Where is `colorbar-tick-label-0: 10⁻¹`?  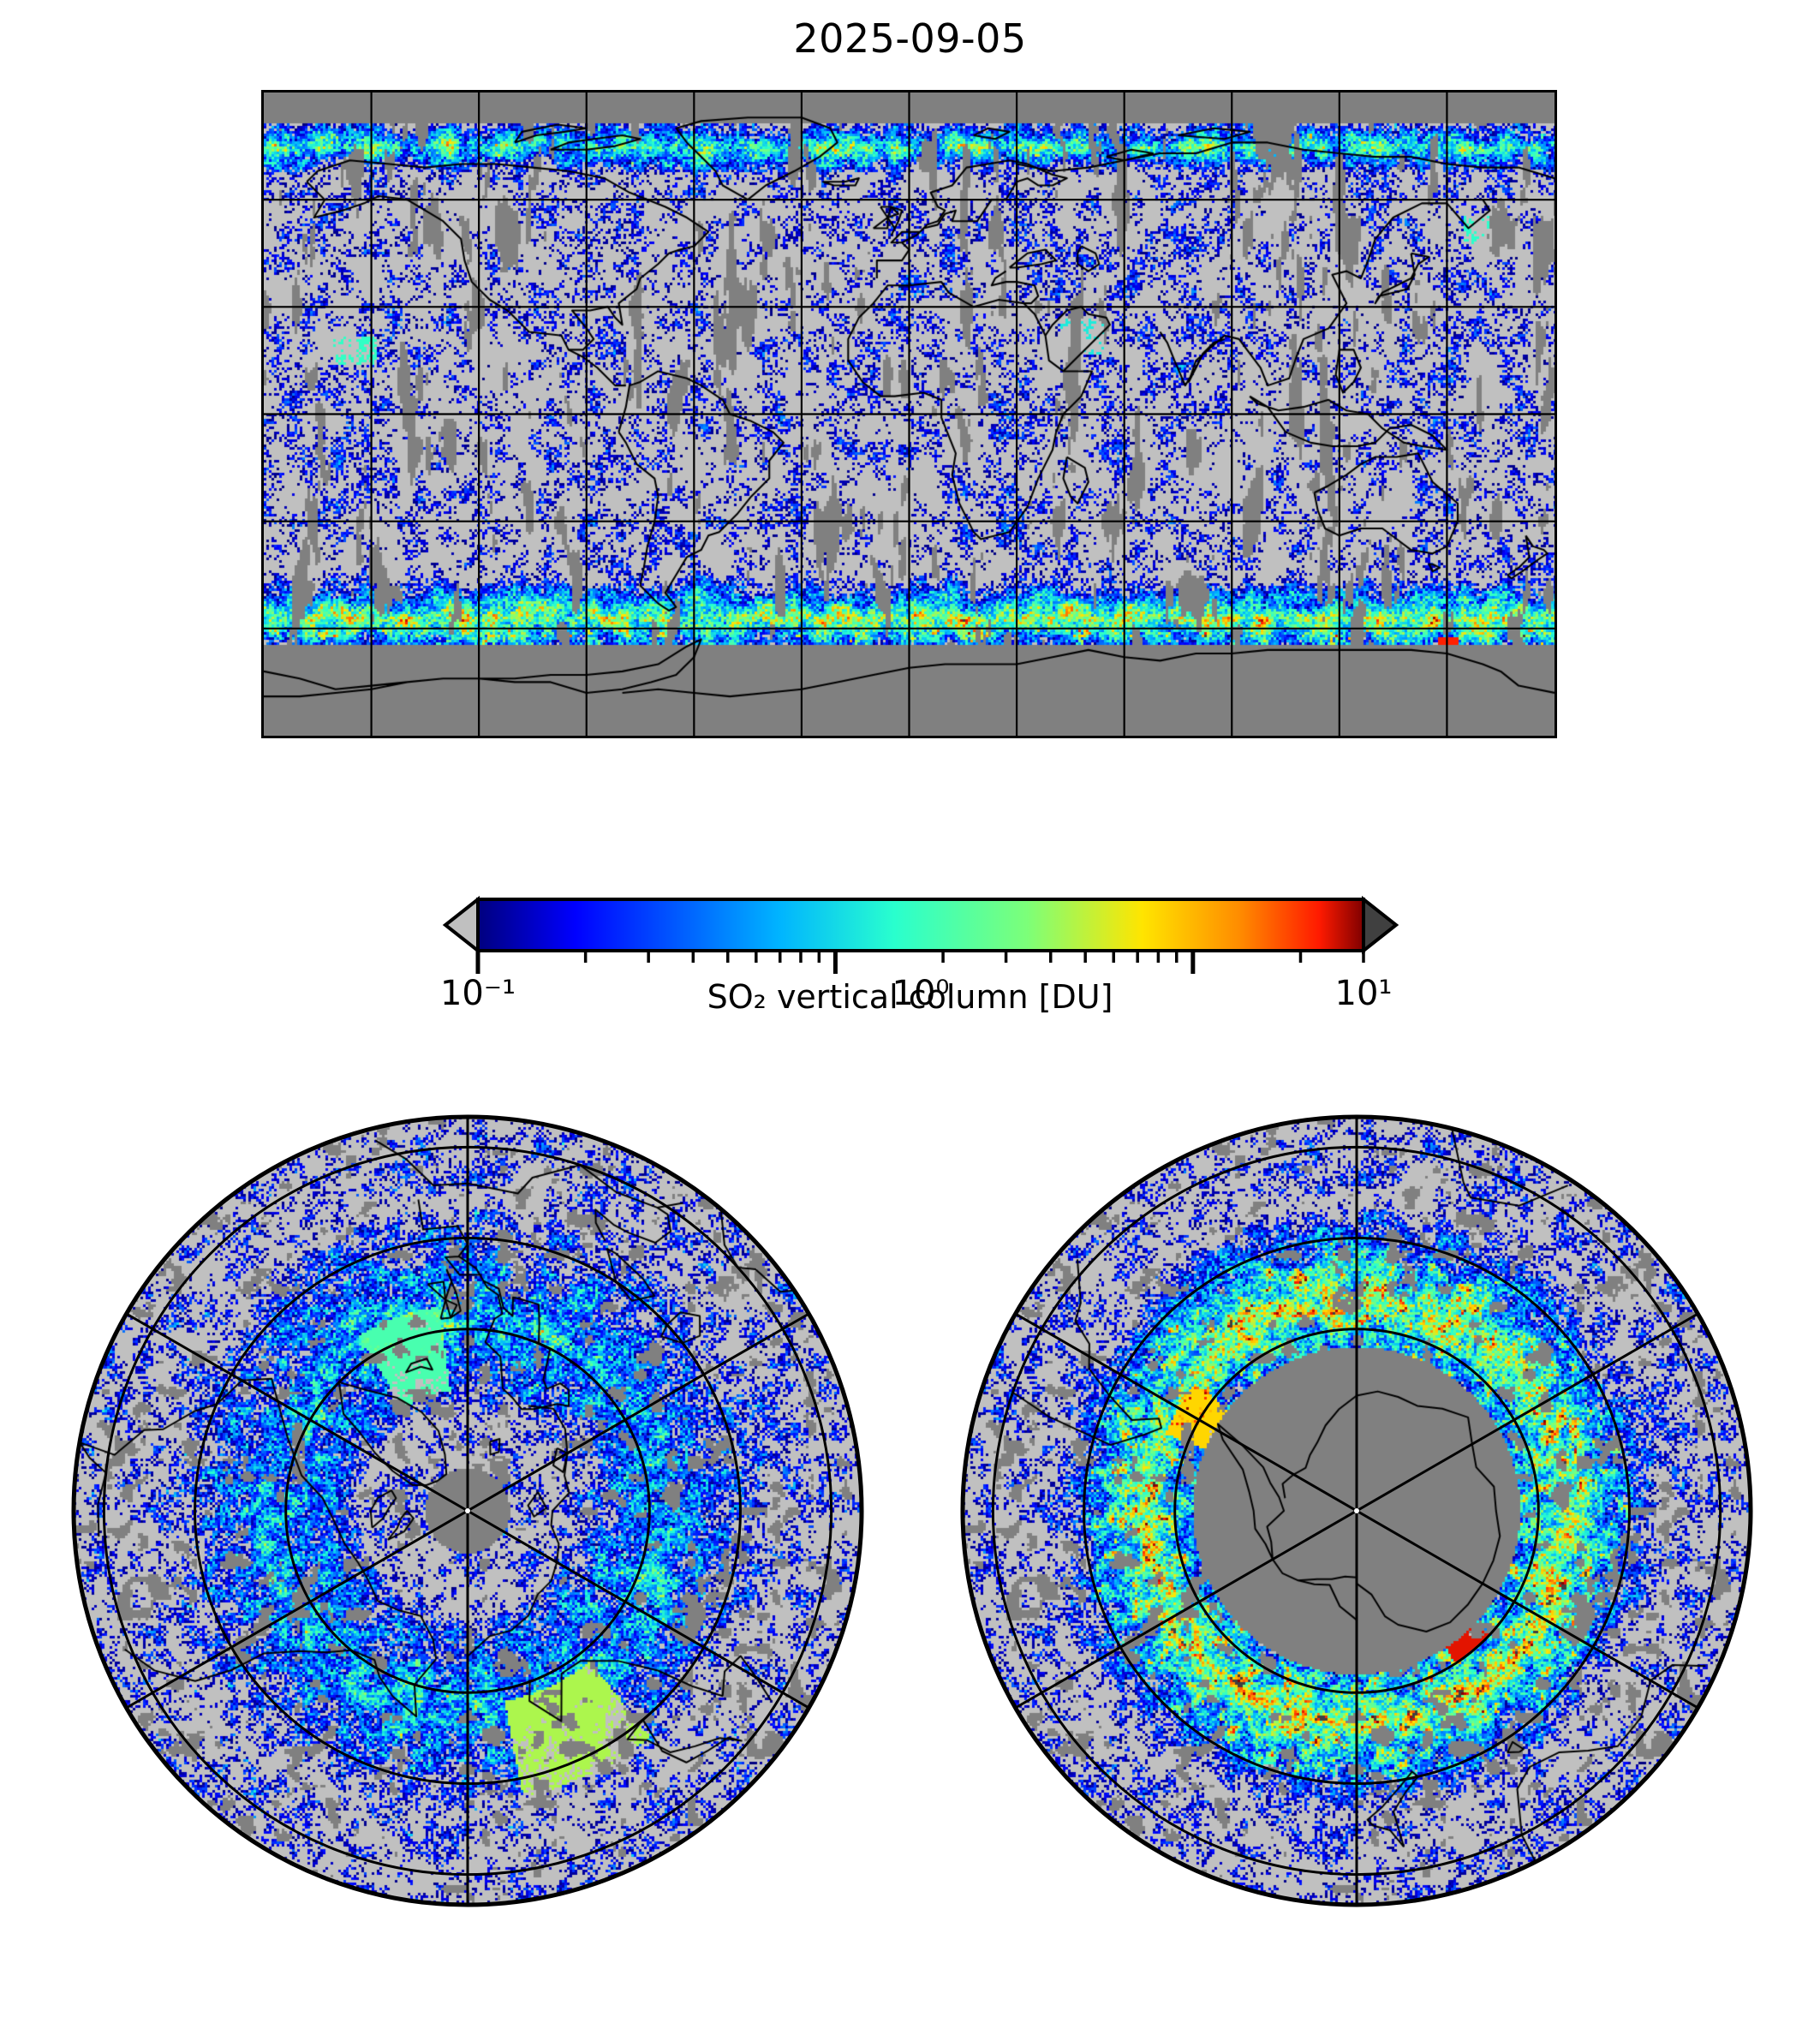
colorbar-tick-label-0: 10⁻¹ is located at coordinates (478, 994).